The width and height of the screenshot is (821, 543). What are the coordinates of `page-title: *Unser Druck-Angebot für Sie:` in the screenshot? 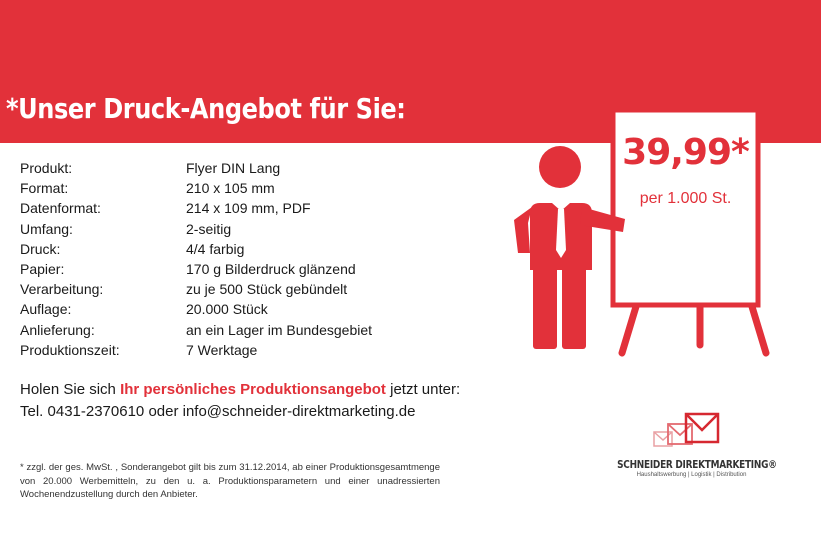 It's located at (206, 108).